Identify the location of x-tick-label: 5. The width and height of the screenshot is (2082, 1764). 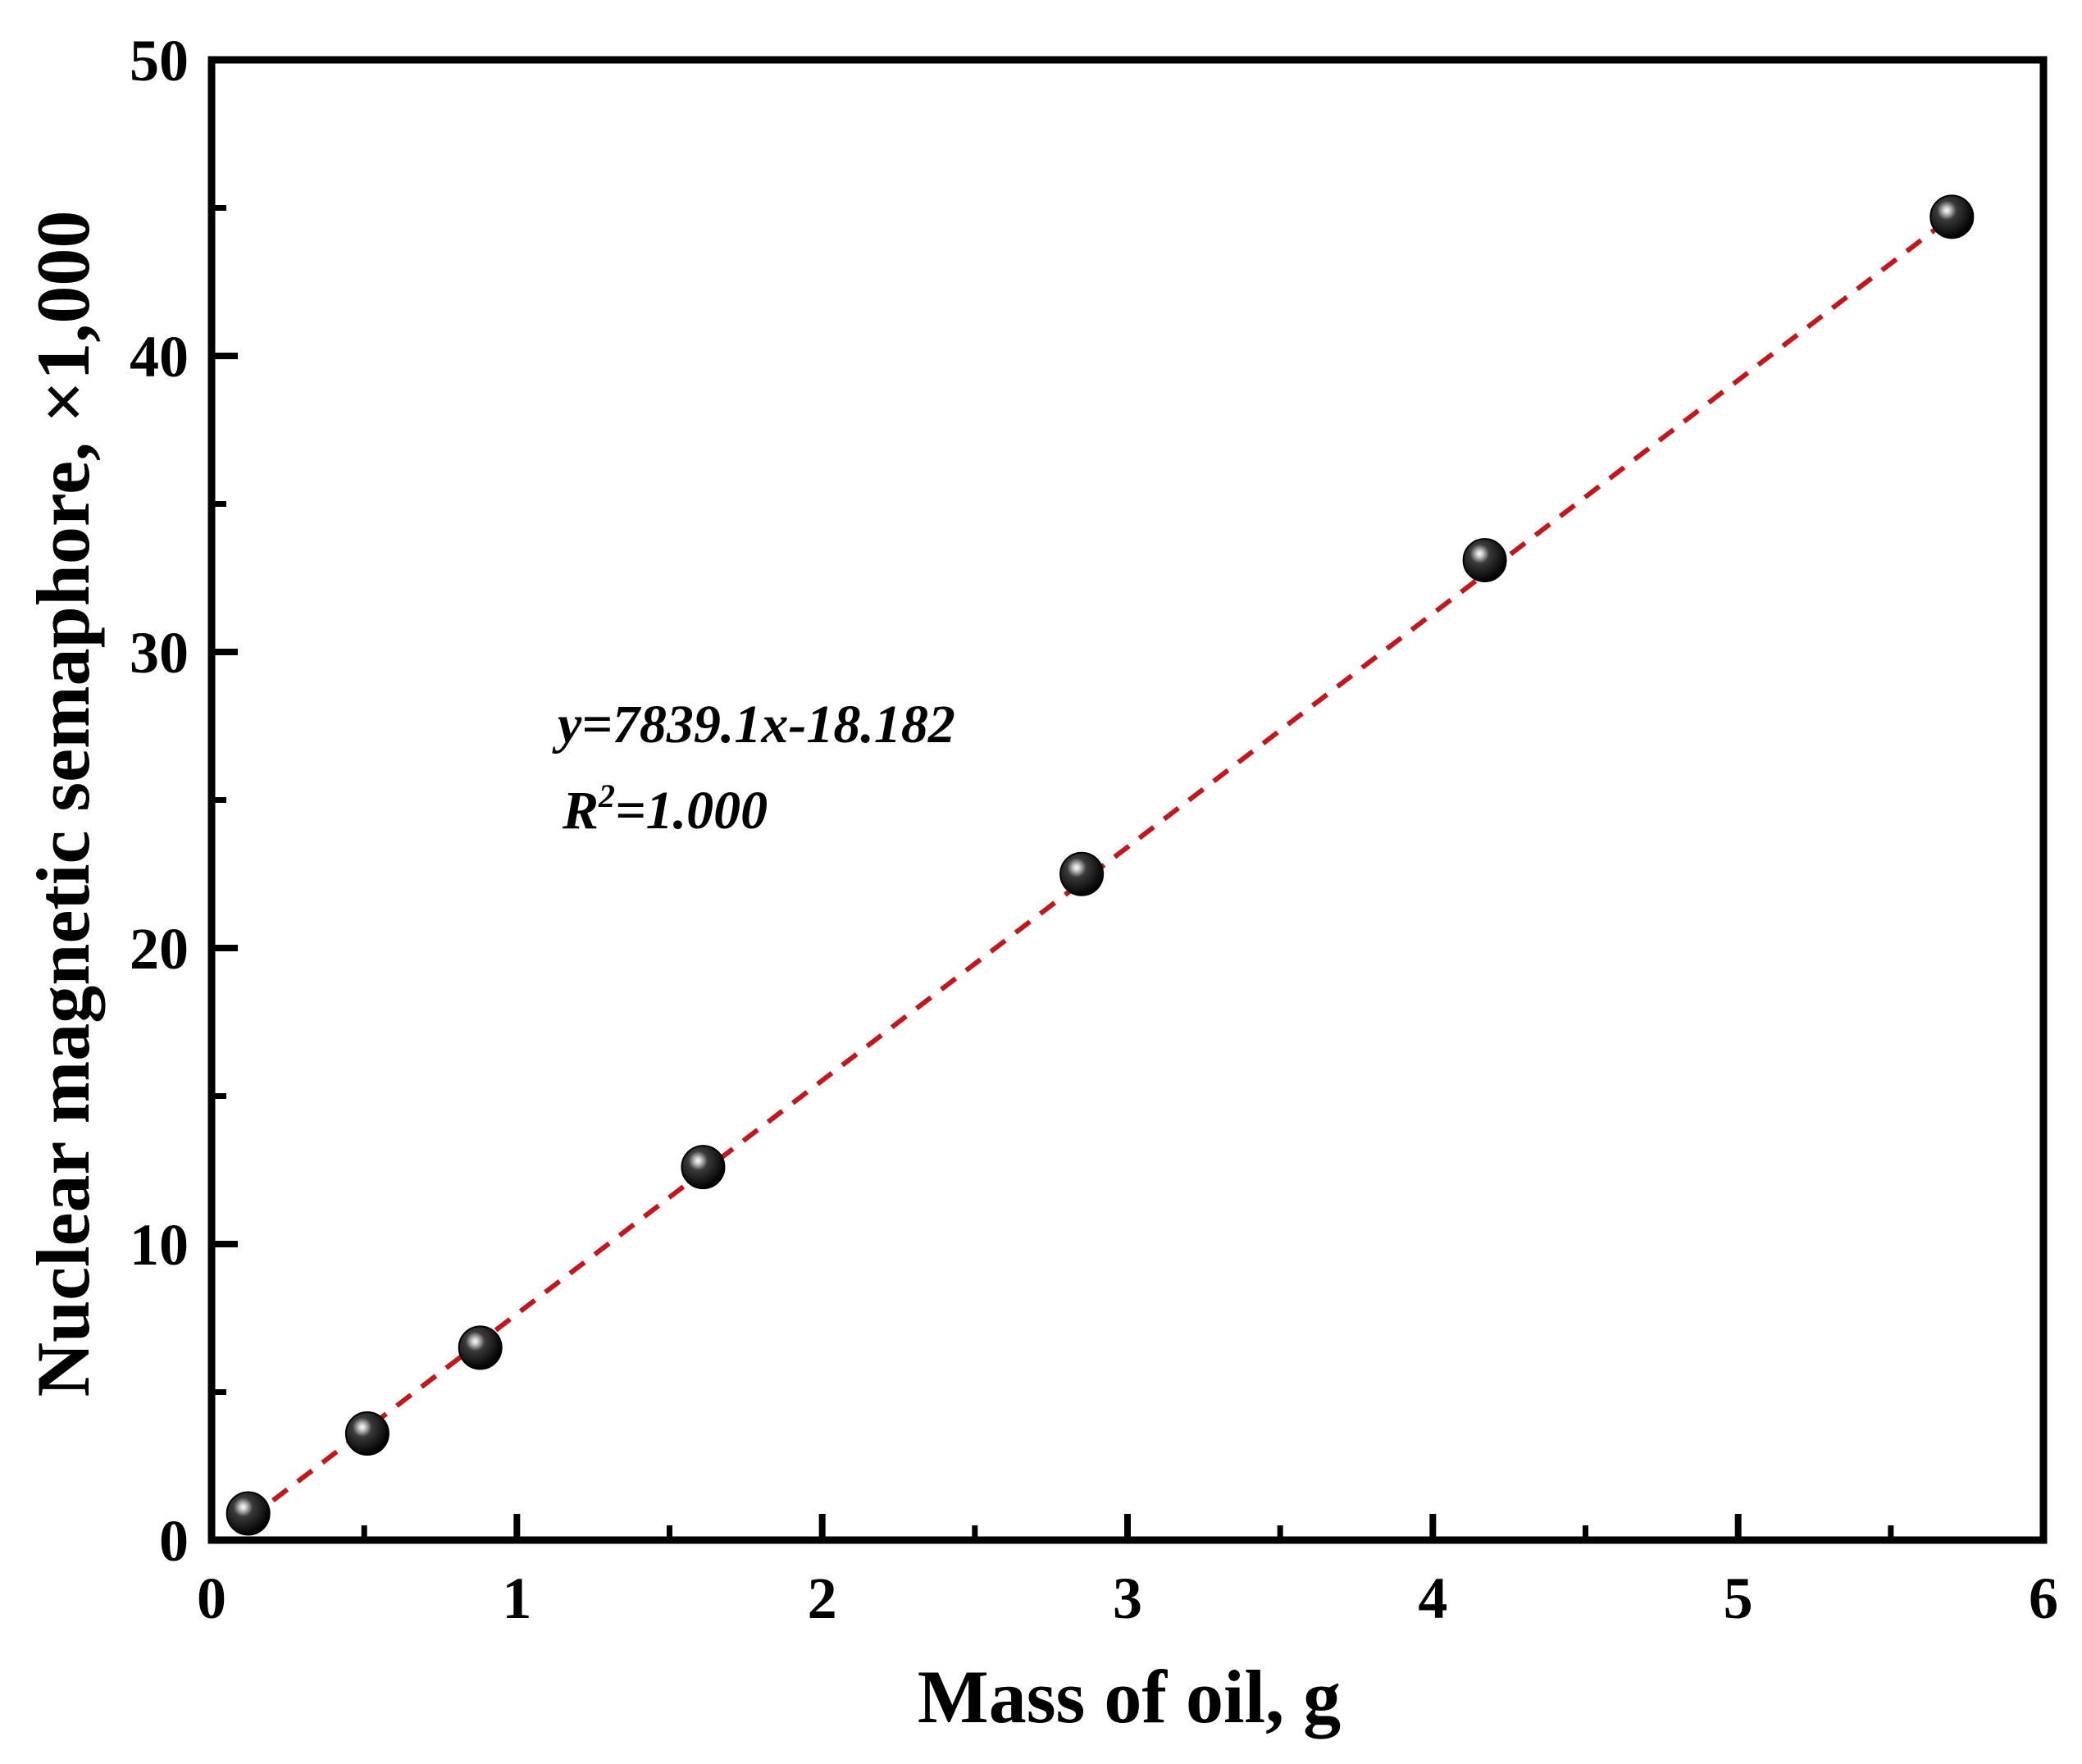
(1739, 1598).